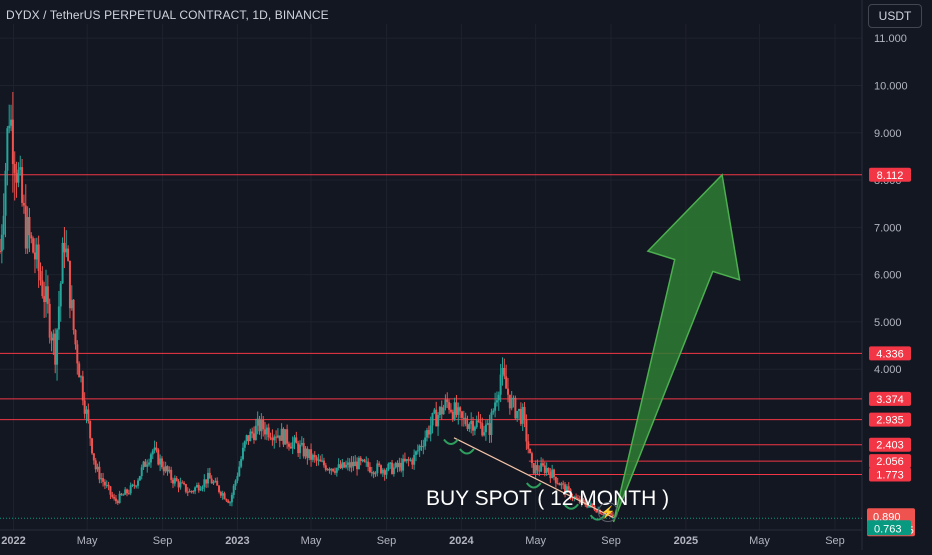  I want to click on projection-arrow, so click(676, 348).